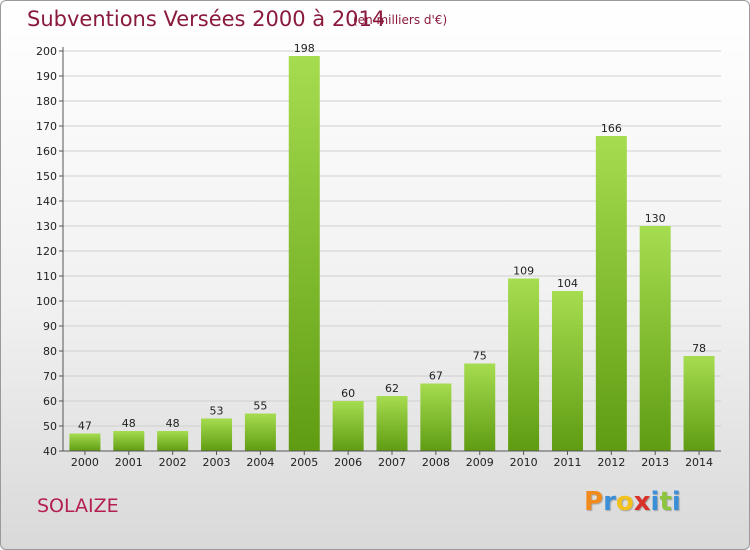  Describe the element at coordinates (78, 506) in the screenshot. I see `location-label: SOLAIZE` at that location.